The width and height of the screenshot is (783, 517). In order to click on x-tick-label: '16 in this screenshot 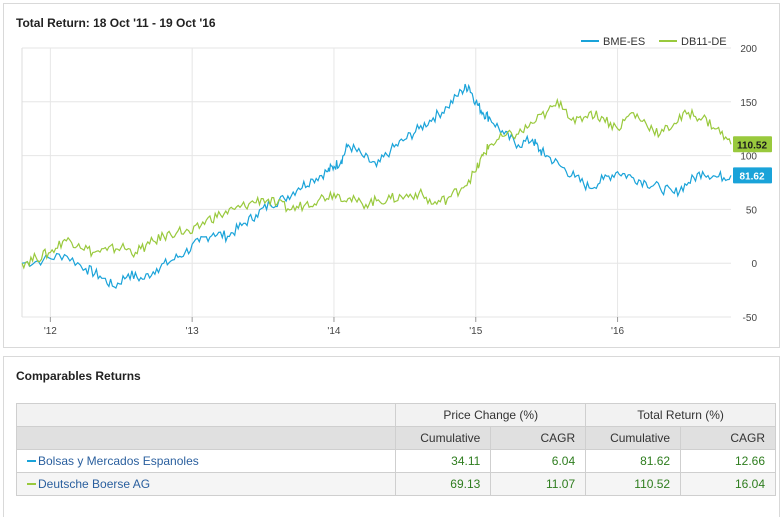, I will do `click(617, 331)`.